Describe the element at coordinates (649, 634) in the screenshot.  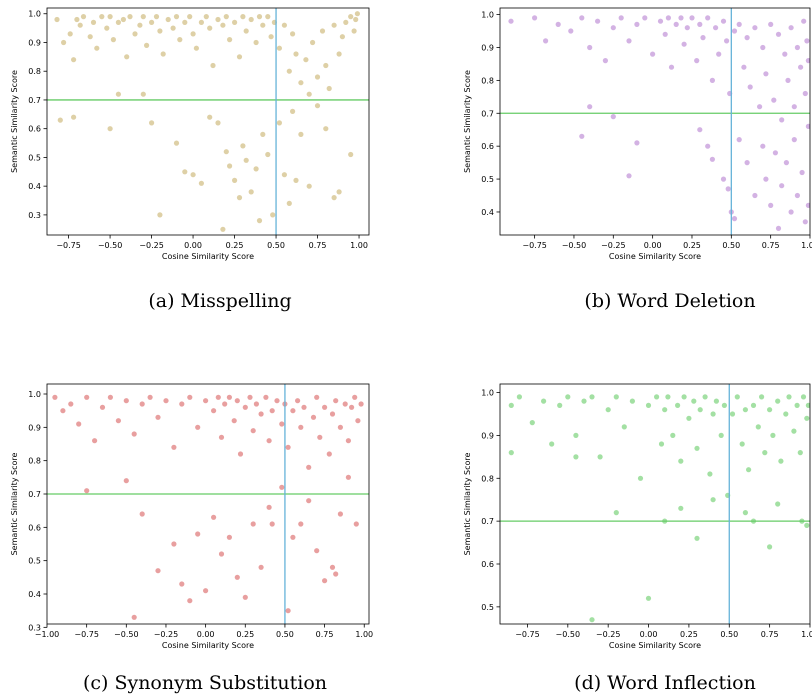
I see `x-tick-label: 0.00` at that location.